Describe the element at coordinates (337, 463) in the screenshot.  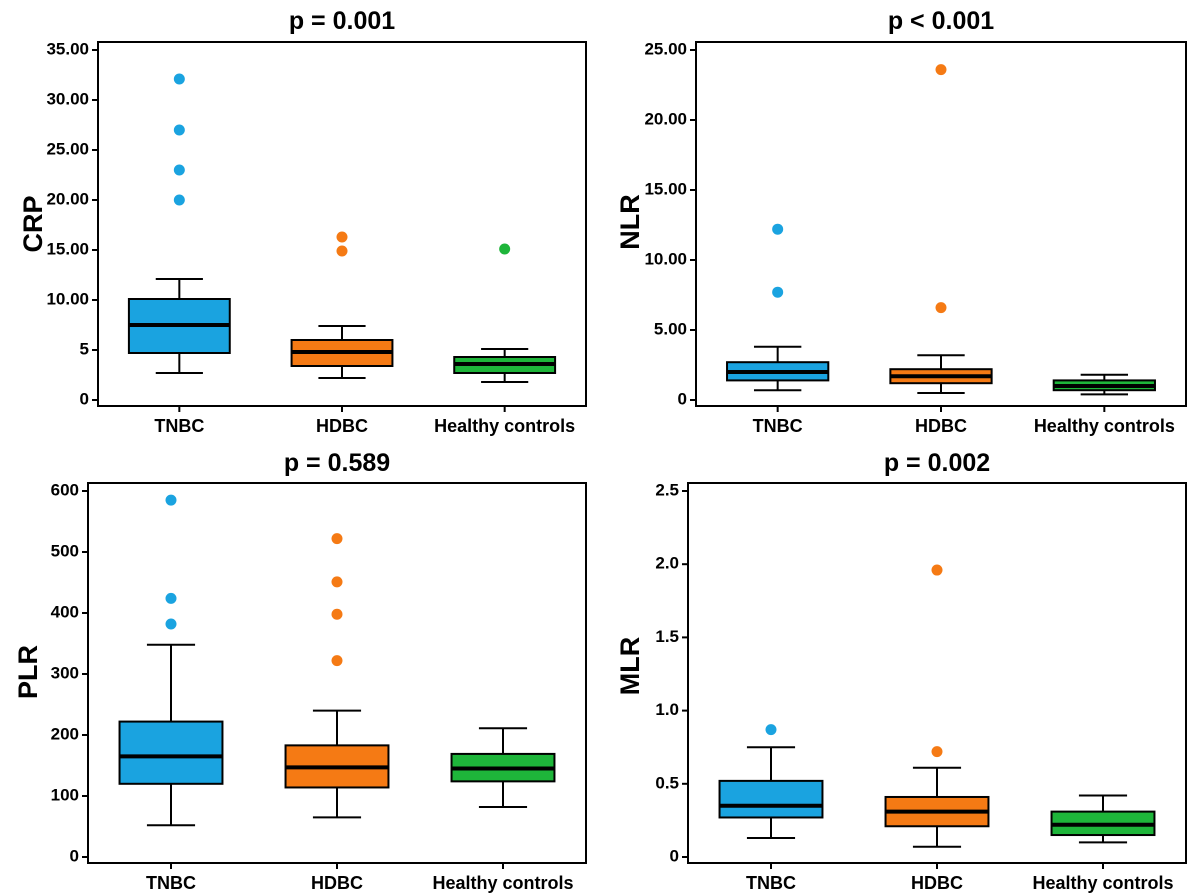
I see `chart-title: p = 0.589` at that location.